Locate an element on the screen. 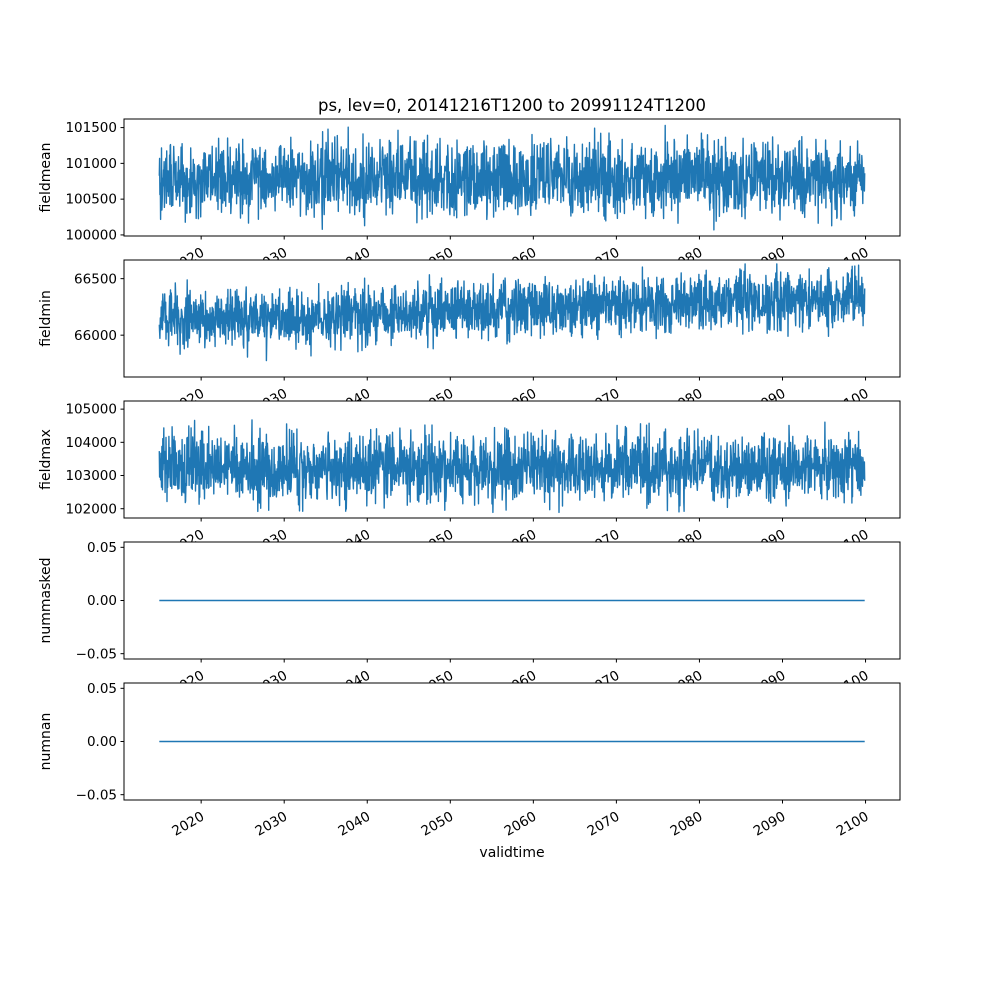 Image resolution: width=1000 pixels, height=1004 pixels. y-tick-label: 100500 is located at coordinates (91, 200).